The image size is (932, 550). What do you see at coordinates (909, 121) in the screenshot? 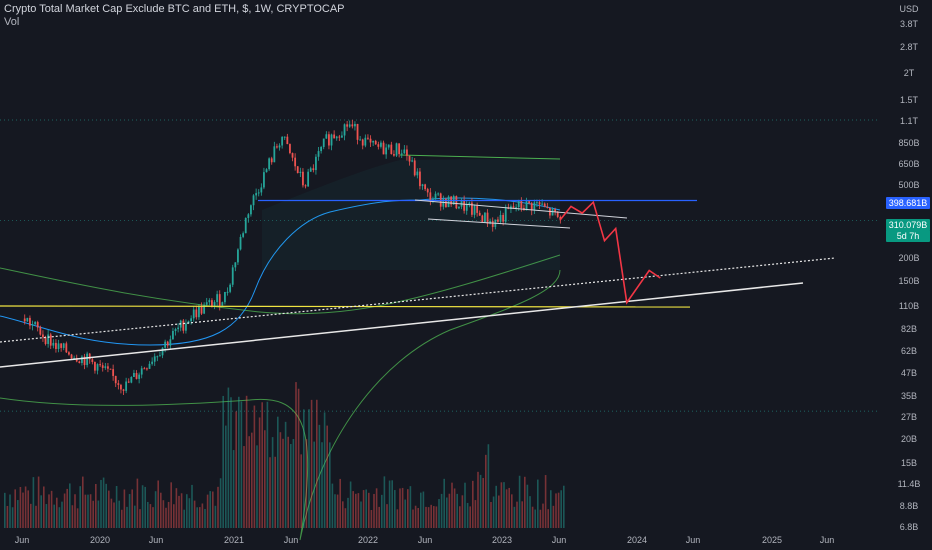
I see `price-tick-label: 1.1T` at bounding box center [909, 121].